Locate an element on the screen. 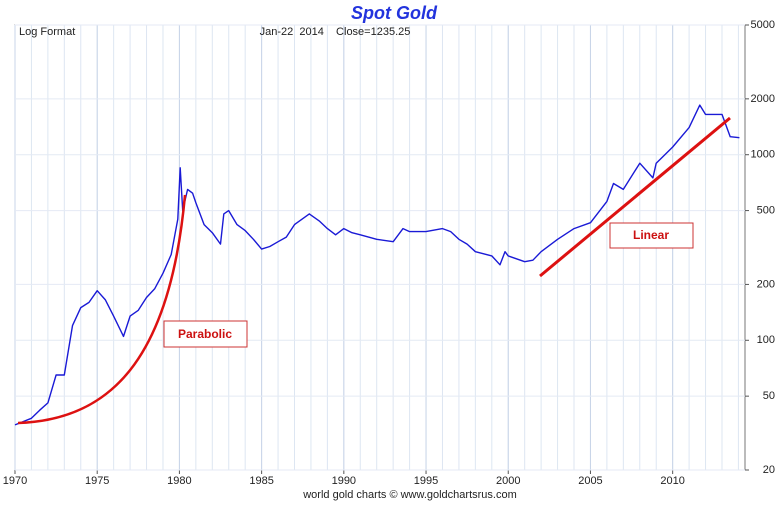 This screenshot has width=780, height=506. y-tick-label: 2000 is located at coordinates (763, 99).